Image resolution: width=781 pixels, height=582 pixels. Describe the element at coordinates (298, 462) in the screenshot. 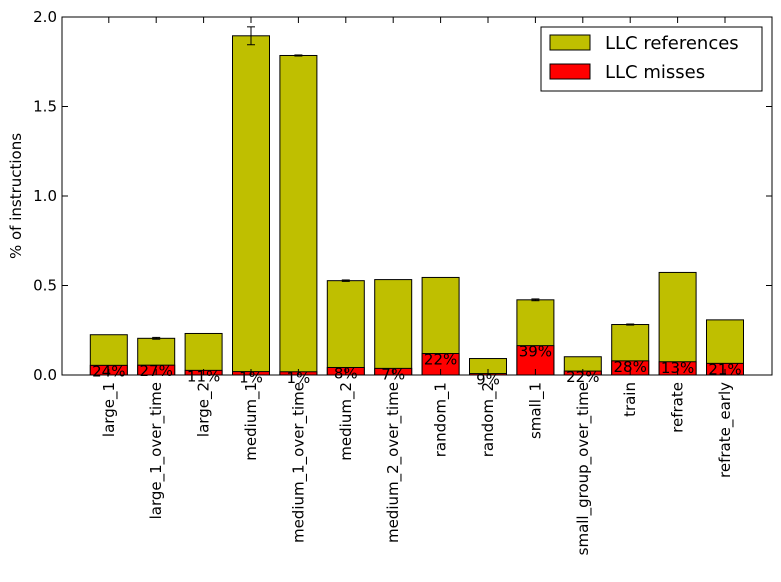

I see `x-tick-label-medium-1-over-time: medium_1_over_time` at that location.